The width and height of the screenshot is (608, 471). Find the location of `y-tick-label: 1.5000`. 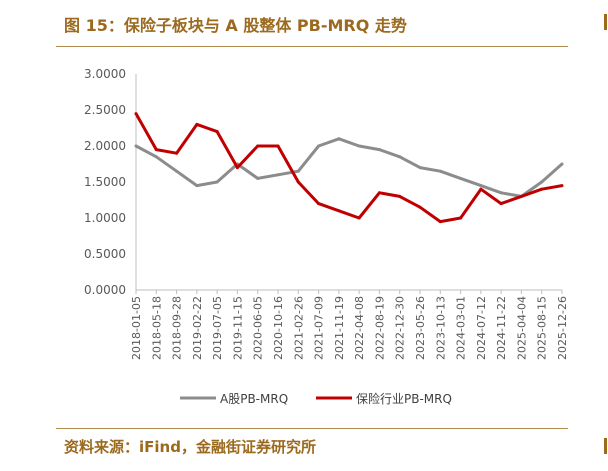

y-tick-label: 1.5000 is located at coordinates (105, 182).